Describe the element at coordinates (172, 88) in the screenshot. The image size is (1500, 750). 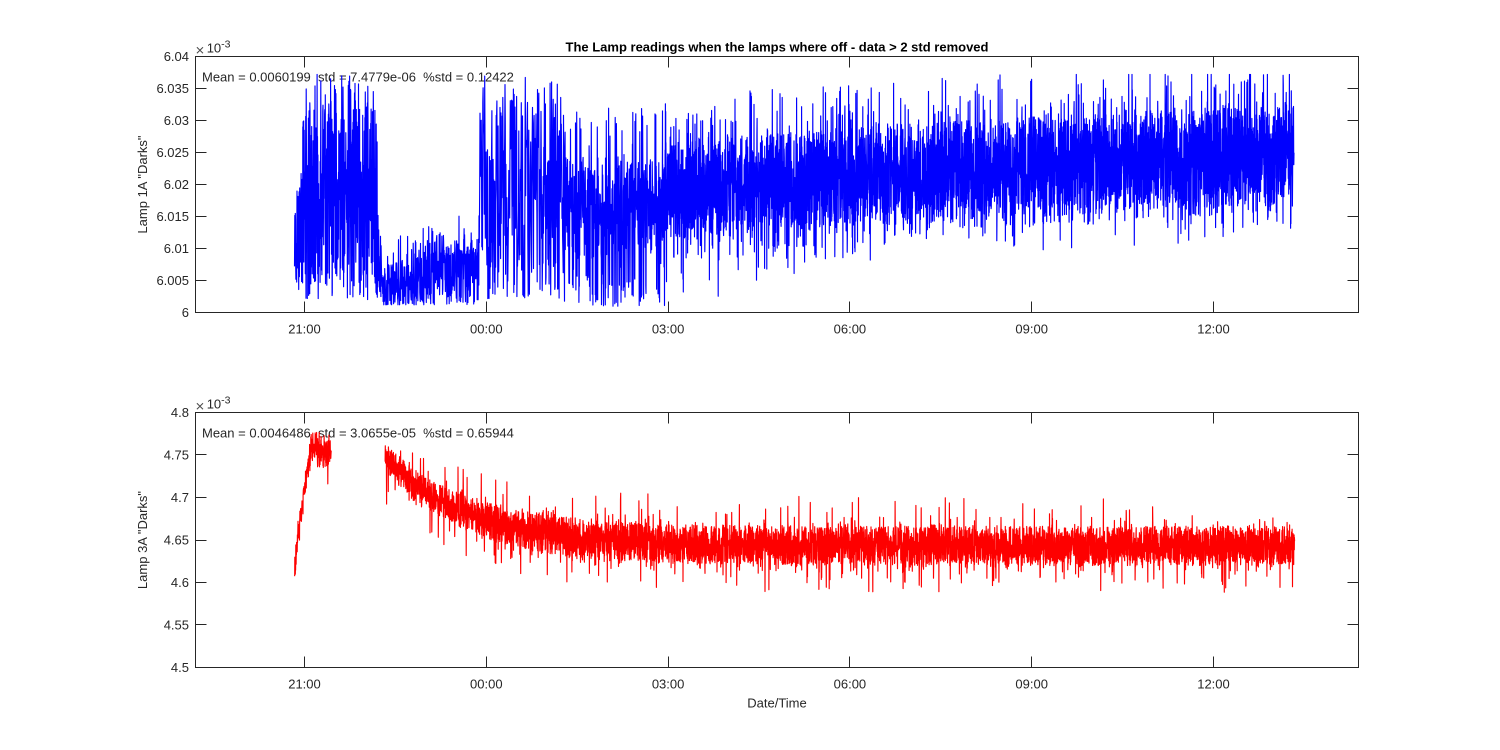
I see `svg-text: 6.035` at that location.